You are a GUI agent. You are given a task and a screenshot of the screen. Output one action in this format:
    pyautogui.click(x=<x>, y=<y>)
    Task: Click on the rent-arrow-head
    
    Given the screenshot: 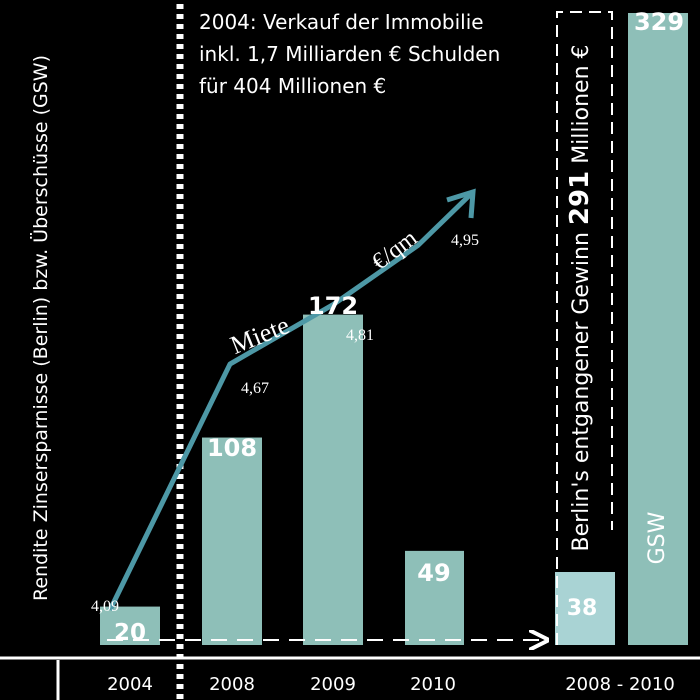 What is the action you would take?
    pyautogui.click(x=461, y=203)
    